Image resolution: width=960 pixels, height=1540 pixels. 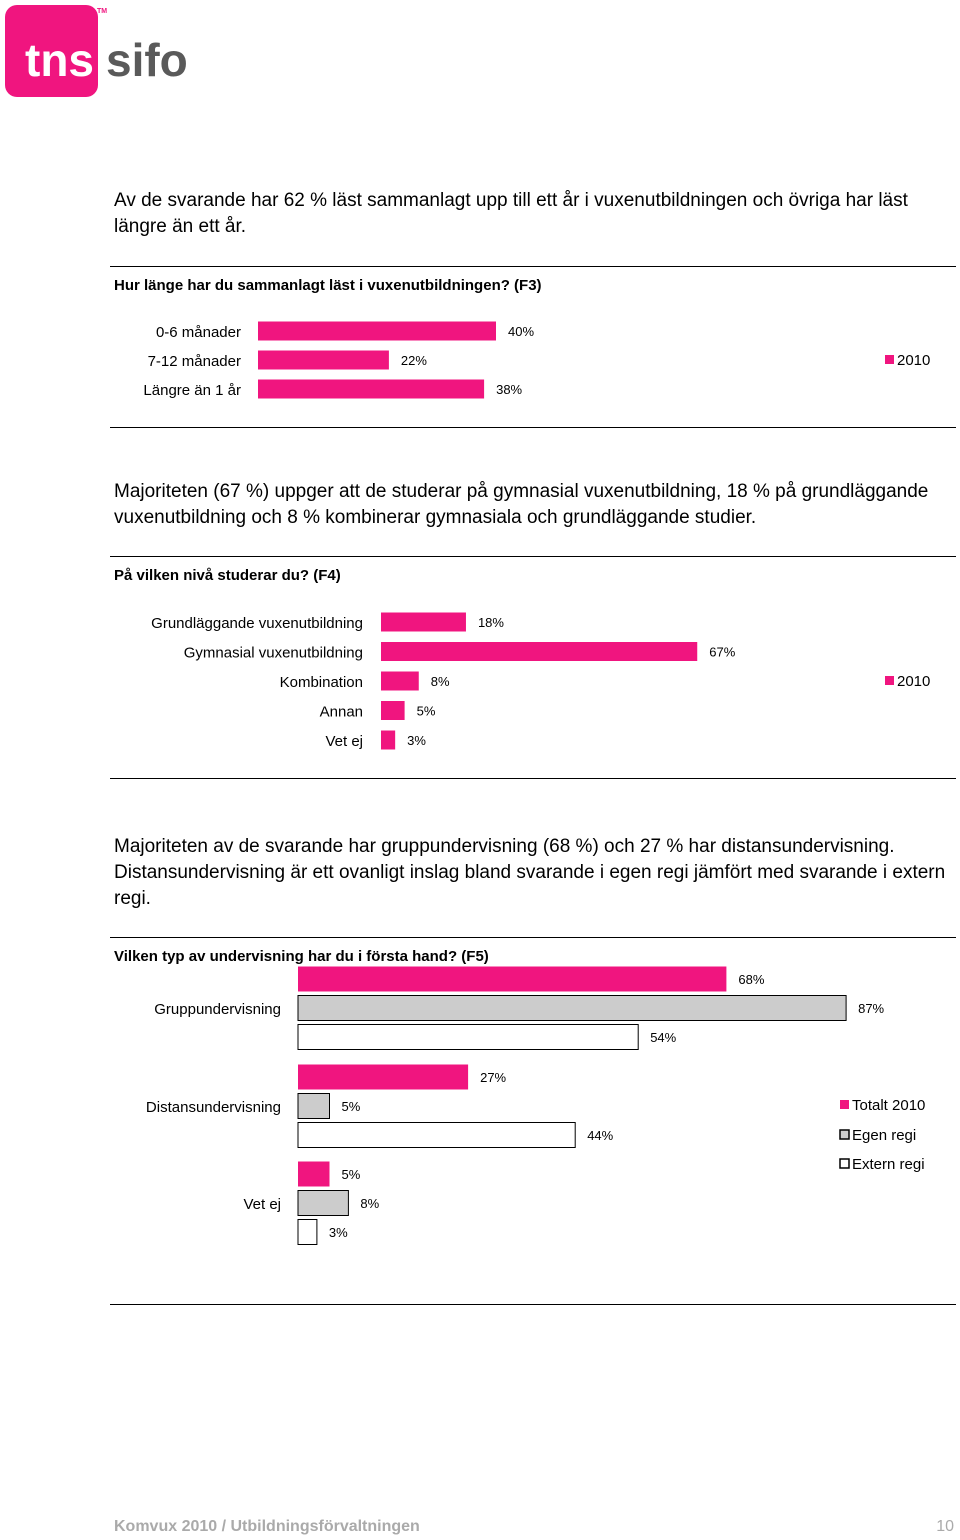 I want to click on bar-gruppundervisning-totalt-2010, so click(x=512, y=979).